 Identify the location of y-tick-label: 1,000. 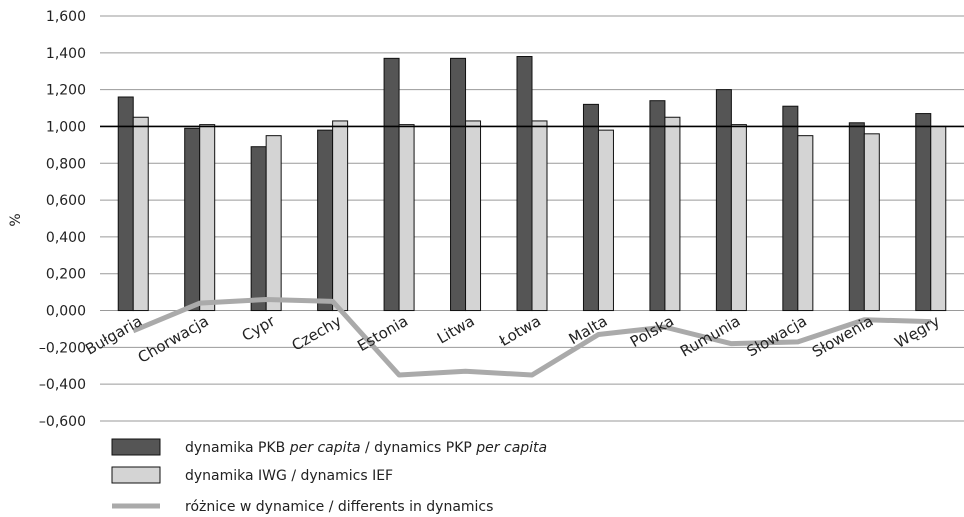
(66, 127).